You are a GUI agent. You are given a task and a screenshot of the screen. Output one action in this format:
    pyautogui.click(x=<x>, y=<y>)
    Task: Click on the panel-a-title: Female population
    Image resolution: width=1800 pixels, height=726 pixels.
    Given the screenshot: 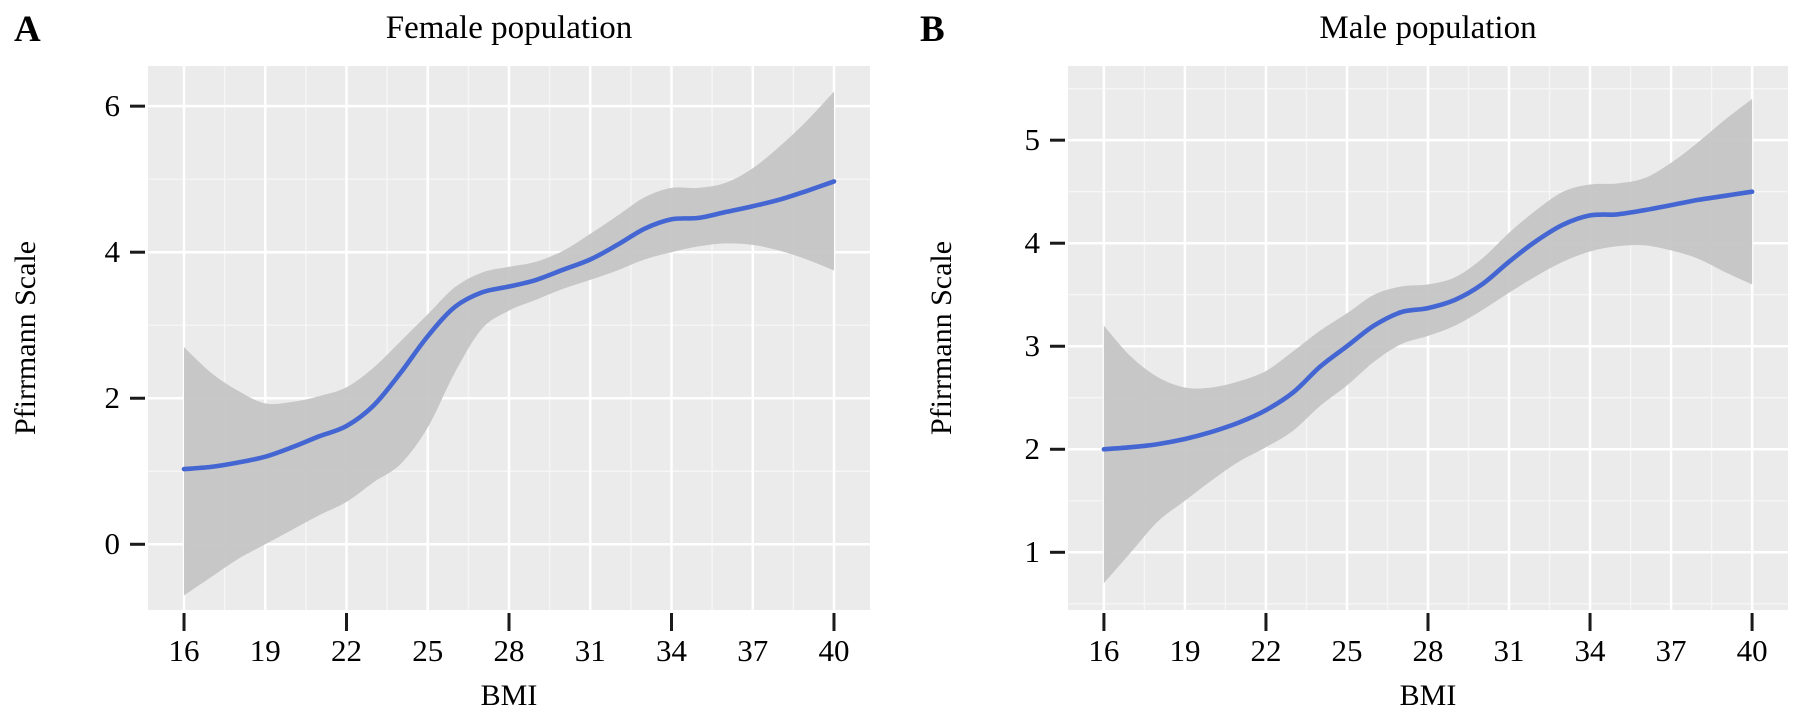 What is the action you would take?
    pyautogui.click(x=509, y=28)
    